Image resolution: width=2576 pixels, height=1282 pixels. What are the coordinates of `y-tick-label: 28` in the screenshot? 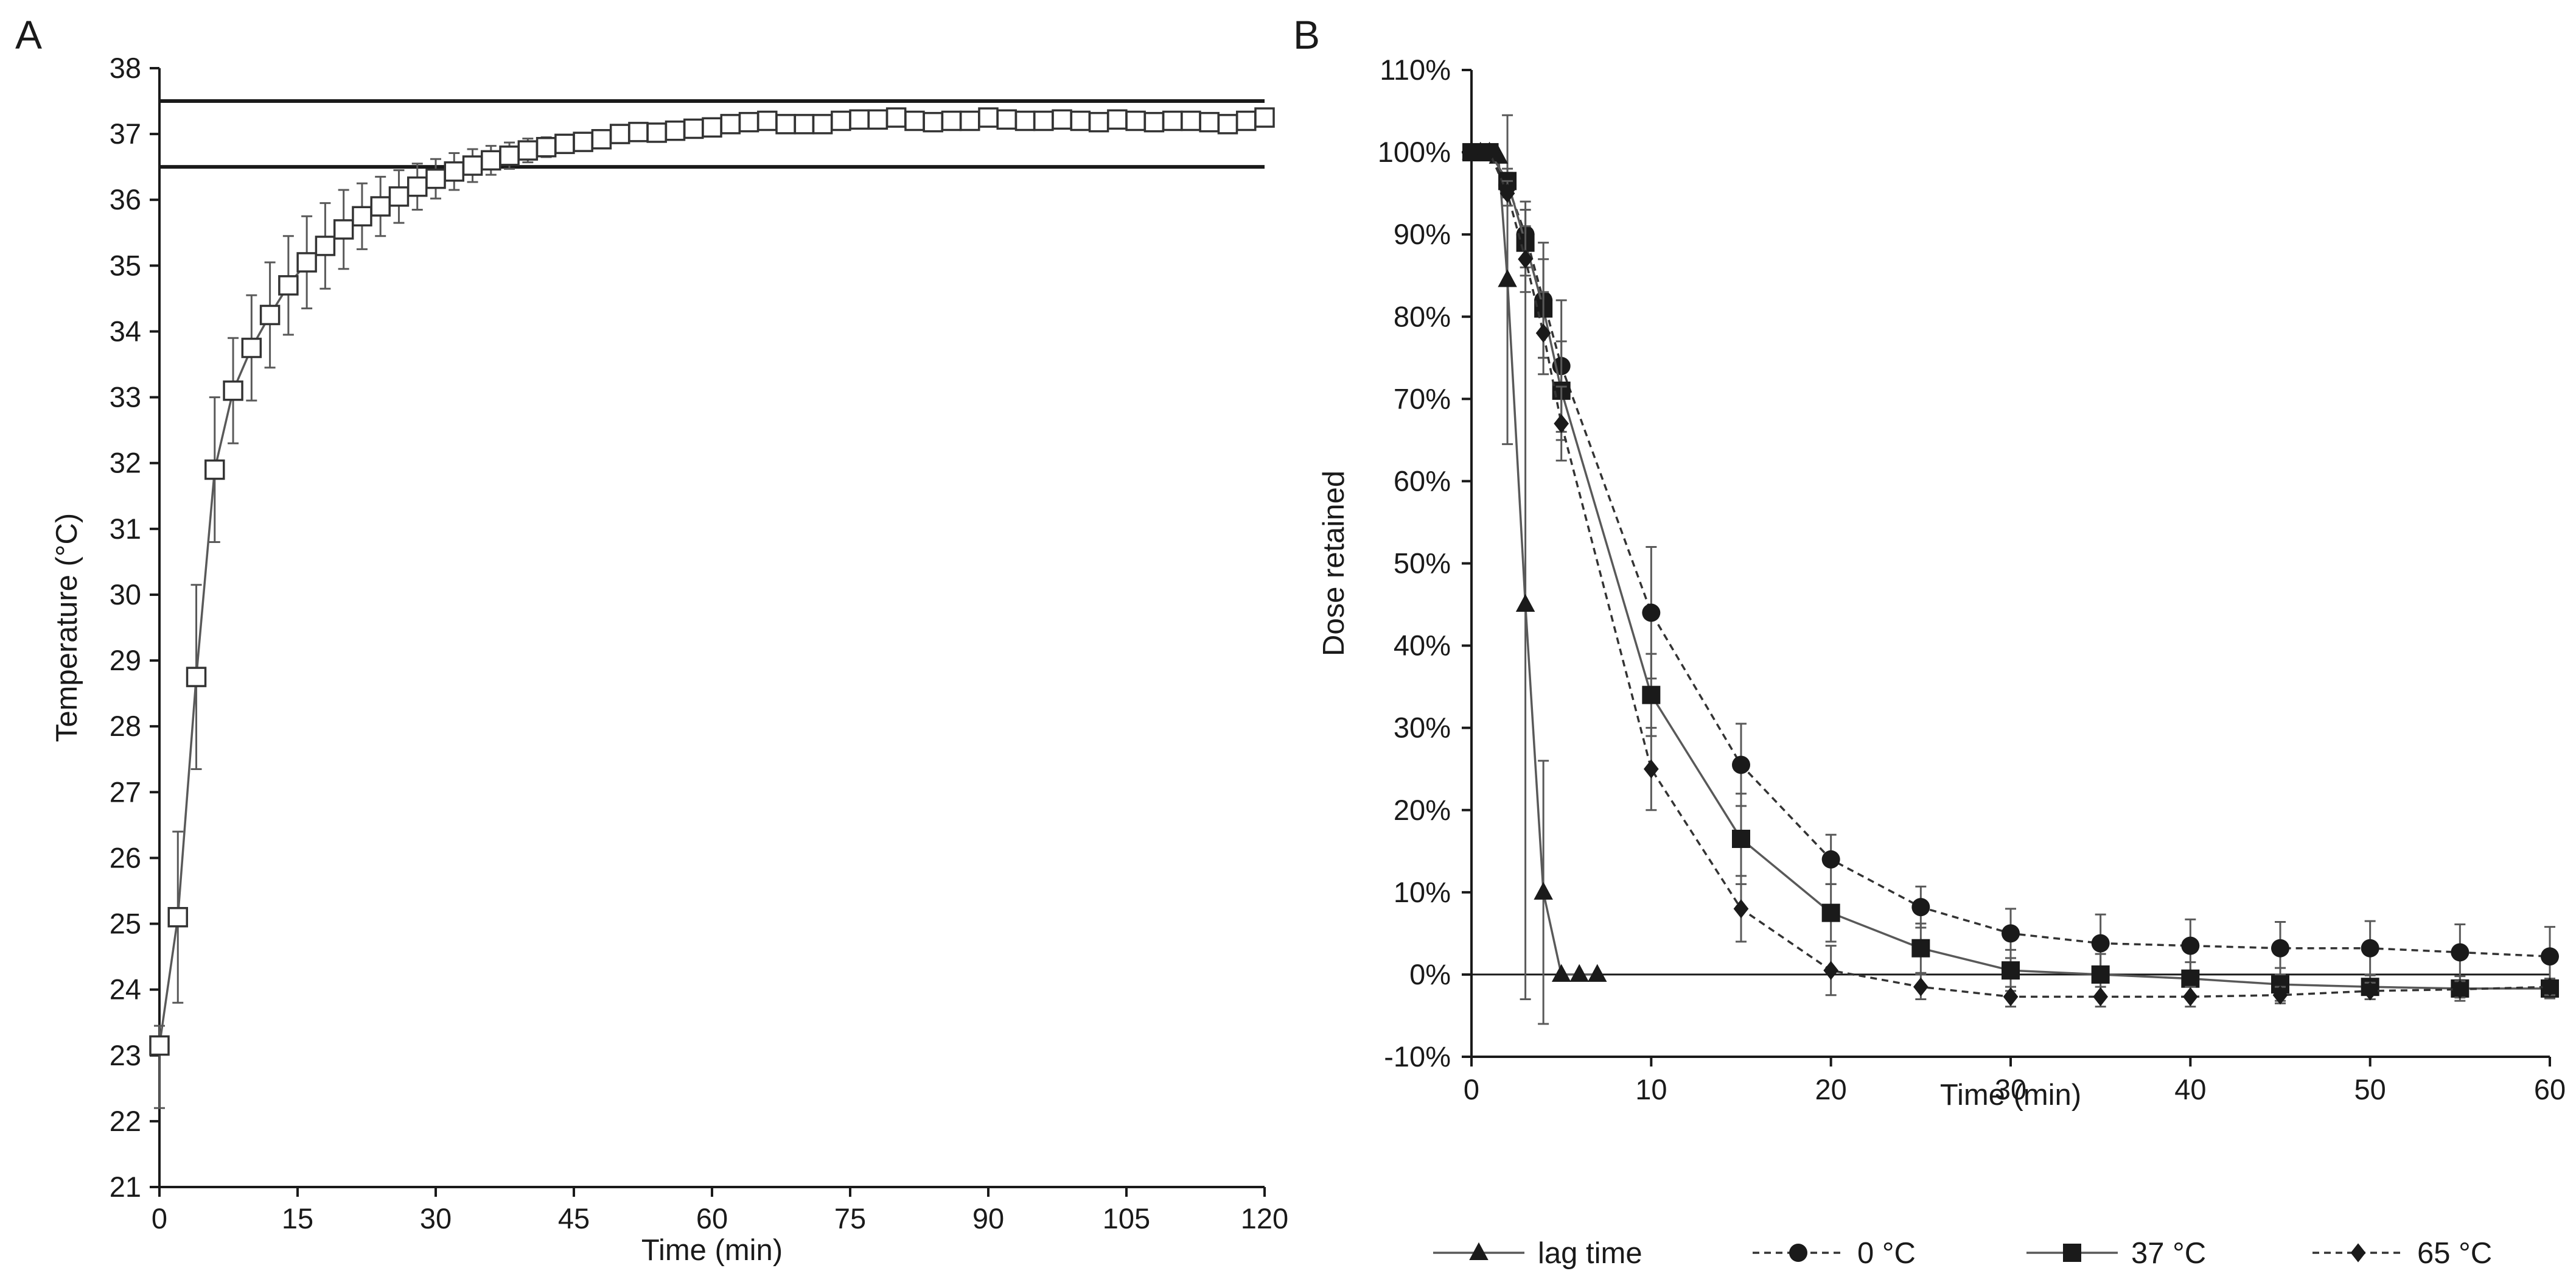 It's located at (125, 726).